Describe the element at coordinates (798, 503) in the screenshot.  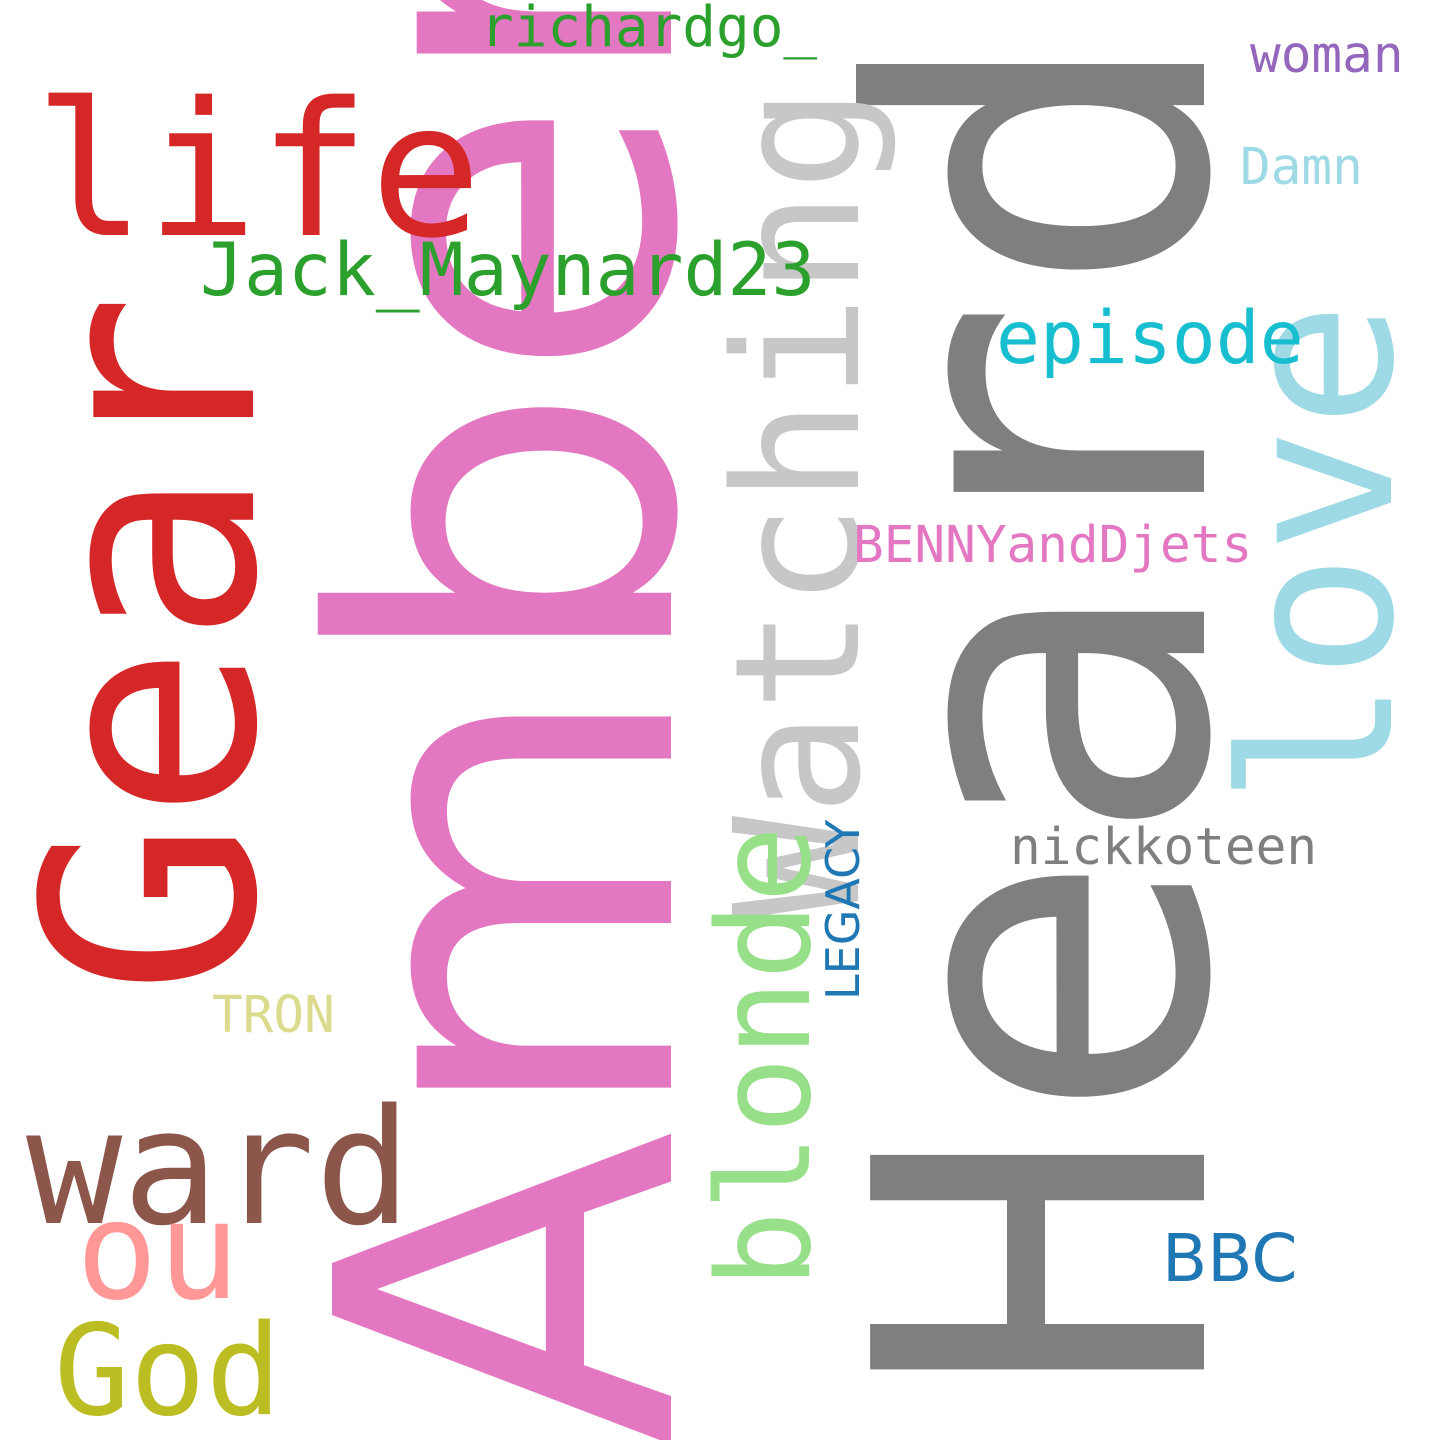
I see `word-watching: Watching` at that location.